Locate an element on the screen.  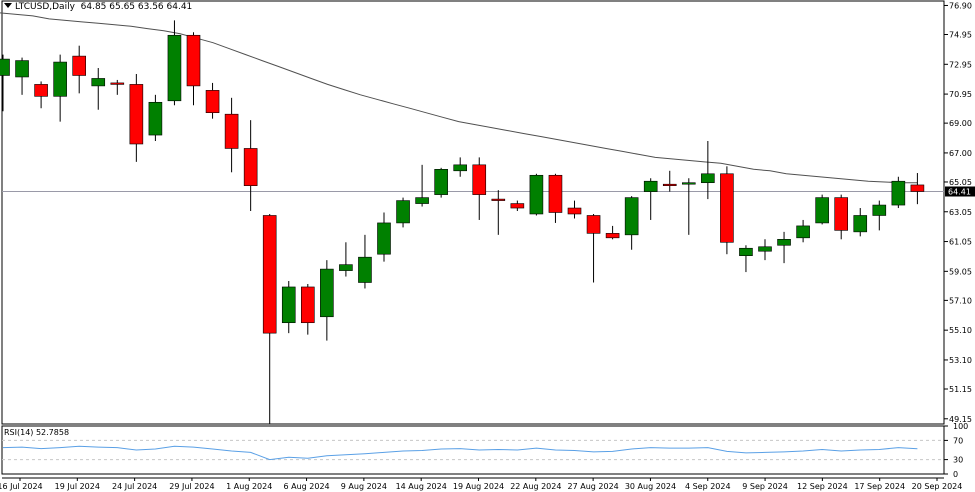
price-tick-label: 65.05 is located at coordinates (960, 182).